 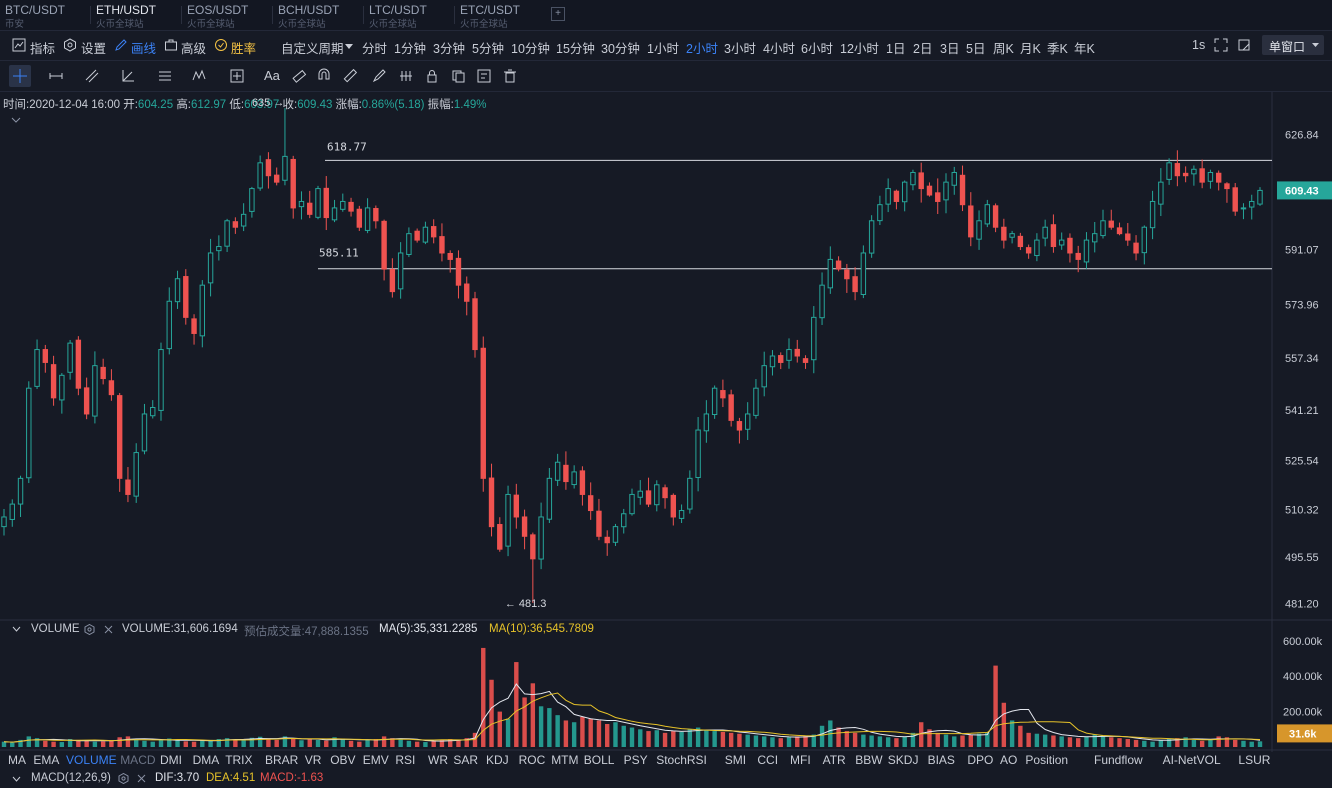 I want to click on rectangle-tool-icon, so click(x=237, y=76).